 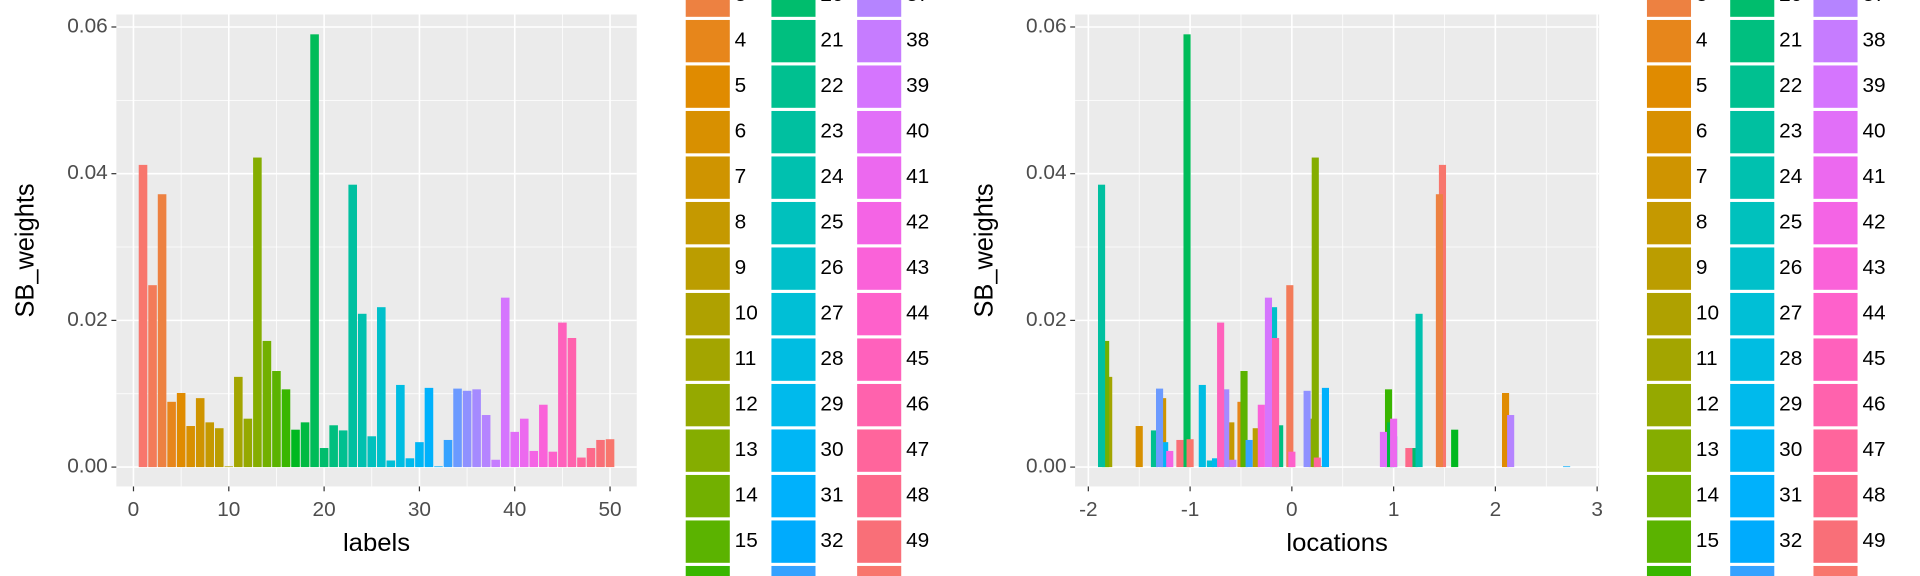 I want to click on x-tick-label: 40, so click(x=514, y=509).